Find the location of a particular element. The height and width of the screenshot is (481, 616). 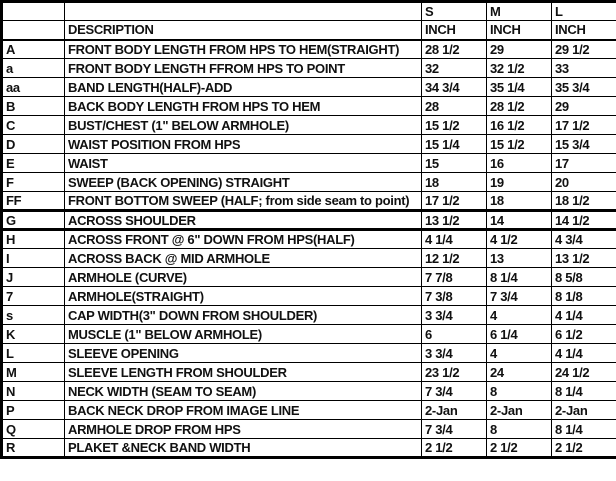

row-description-cell: MUSCLE (1" BELOW ARMHOLE) is located at coordinates (243, 334).